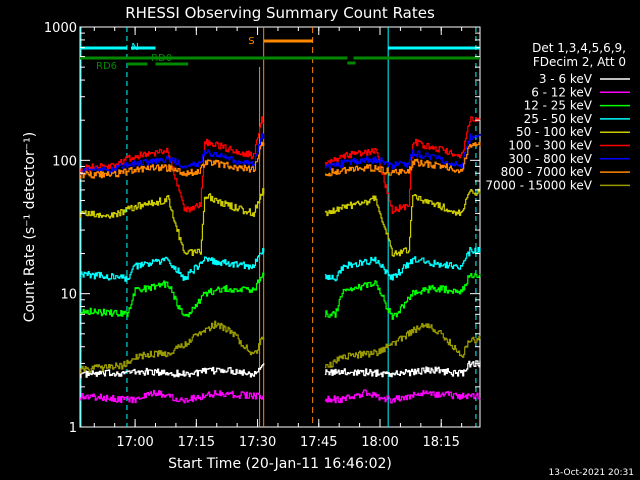 The image size is (640, 480). What do you see at coordinates (30, 227) in the screenshot?
I see `y-axis-label: Count Rate (s⁻¹ detector⁻¹)` at bounding box center [30, 227].